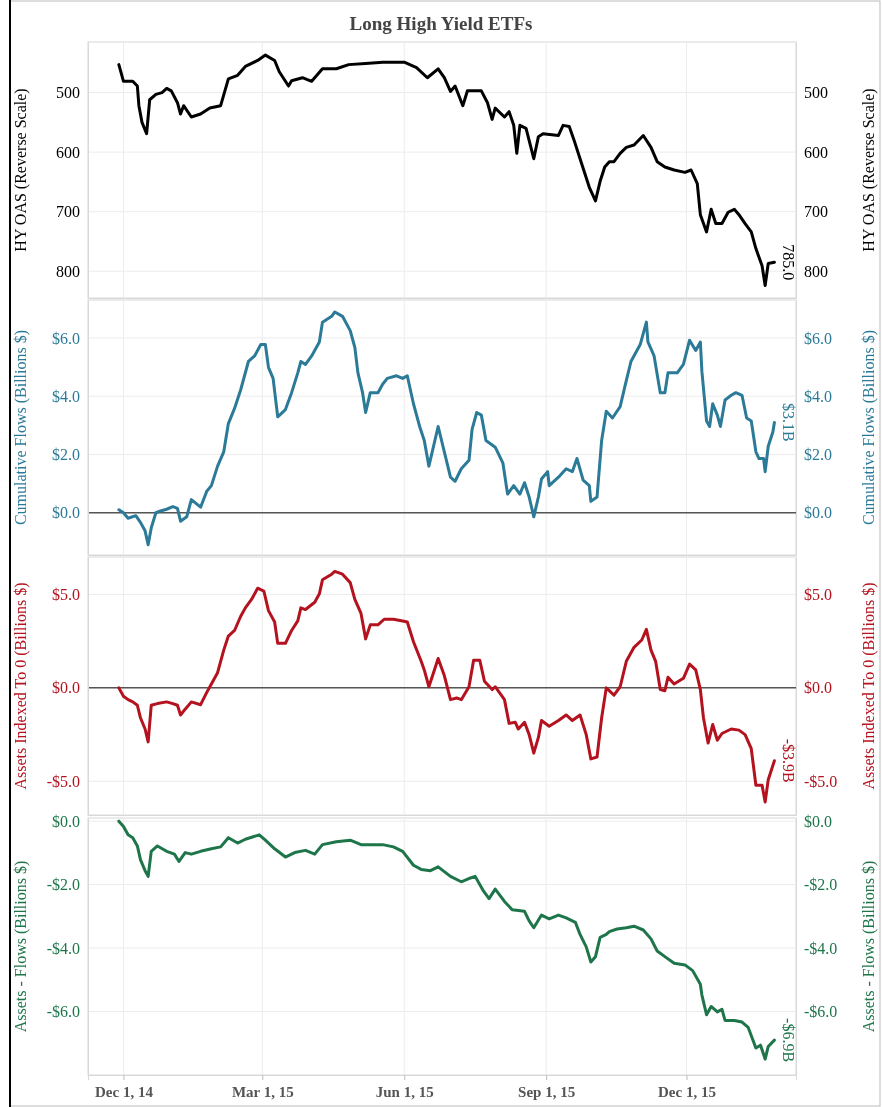 The height and width of the screenshot is (1107, 882). Describe the element at coordinates (21, 170) in the screenshot. I see `y-axis-title: HY OAS (Reverse Scale)` at that location.